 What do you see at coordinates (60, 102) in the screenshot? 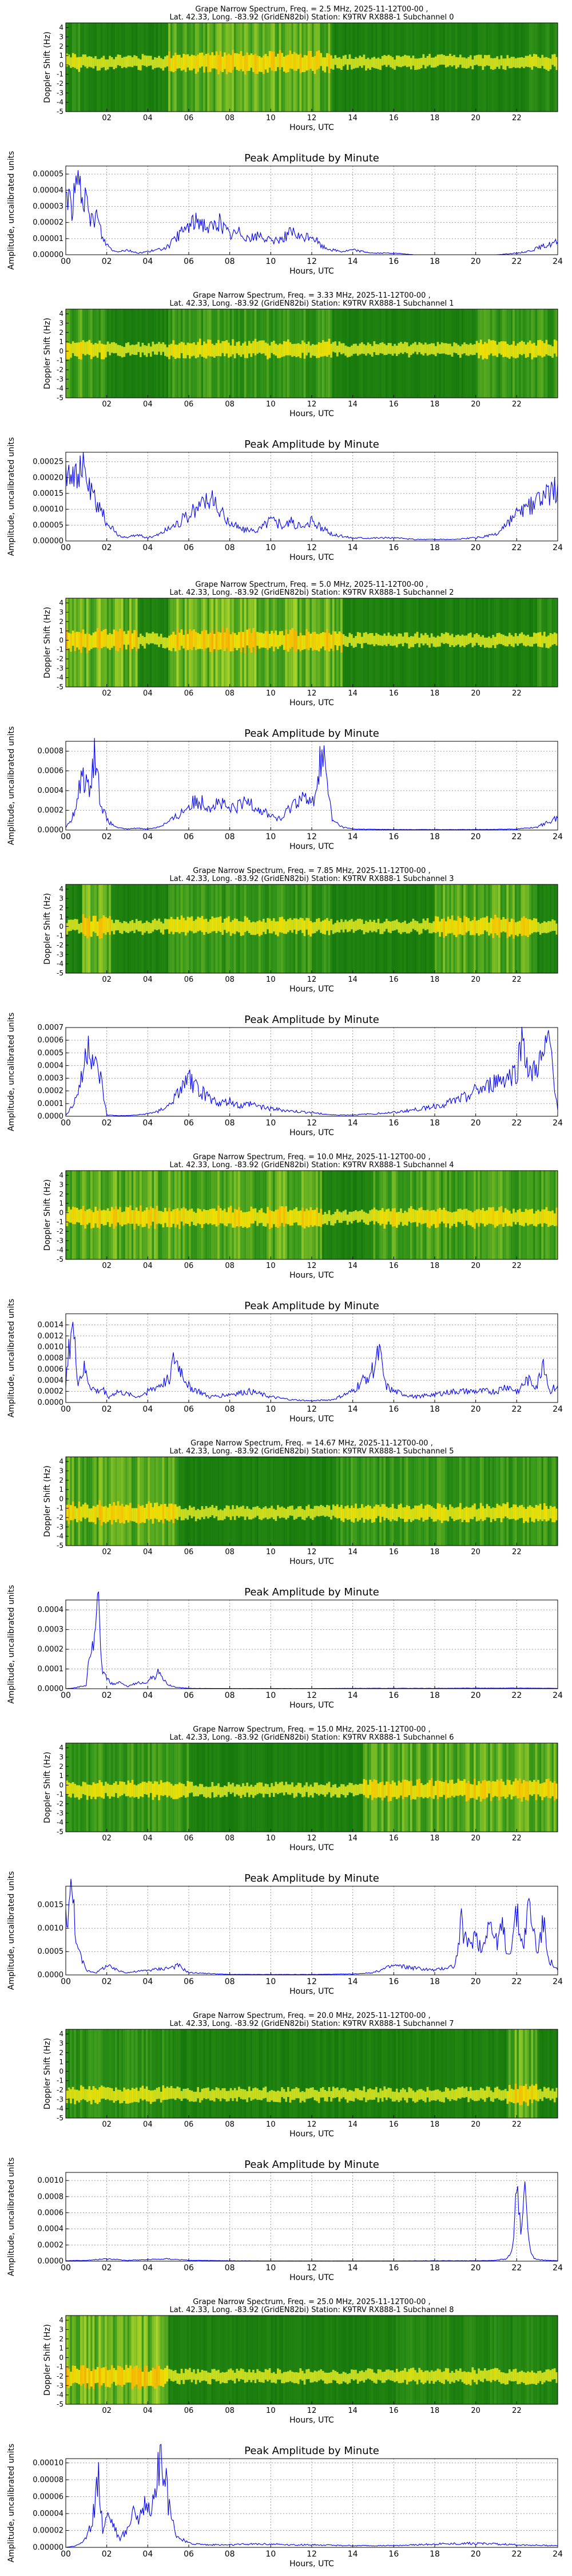
I see `y-tick-label: -4` at bounding box center [60, 102].